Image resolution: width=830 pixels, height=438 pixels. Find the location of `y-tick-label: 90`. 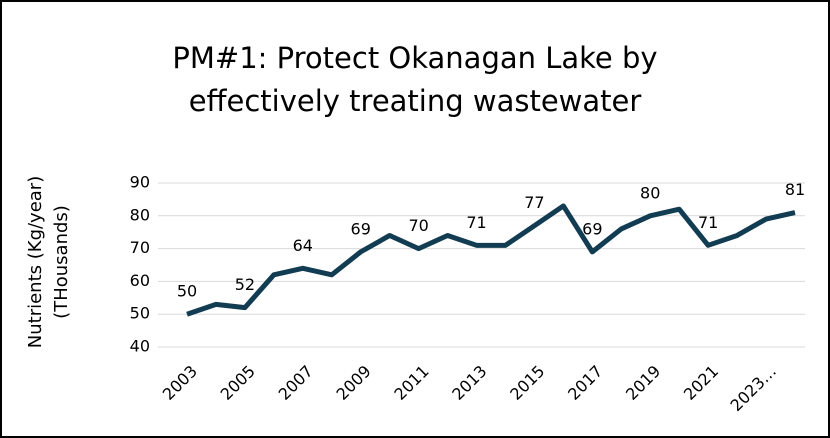

y-tick-label: 90 is located at coordinates (140, 182).